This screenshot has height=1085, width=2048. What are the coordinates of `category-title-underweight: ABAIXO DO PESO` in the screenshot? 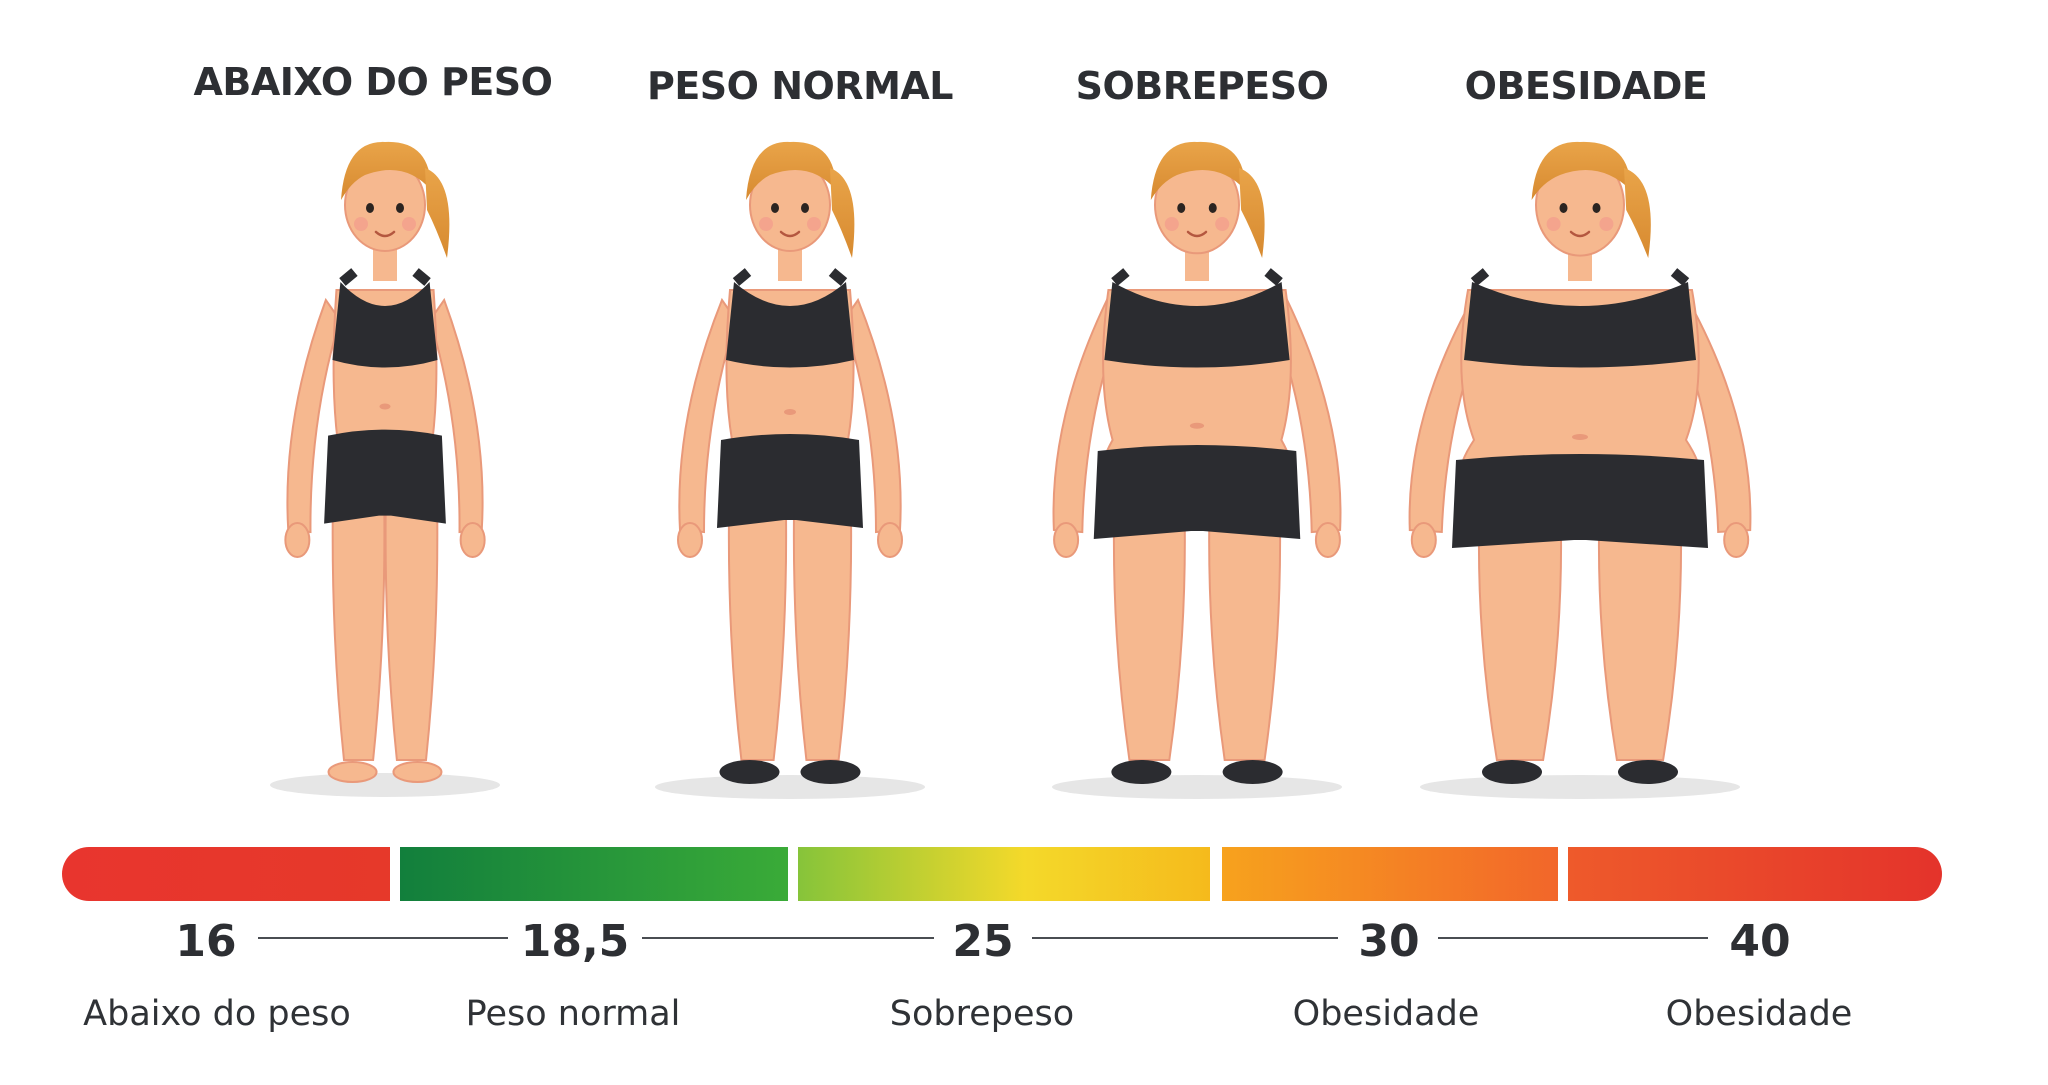 It's located at (373, 82).